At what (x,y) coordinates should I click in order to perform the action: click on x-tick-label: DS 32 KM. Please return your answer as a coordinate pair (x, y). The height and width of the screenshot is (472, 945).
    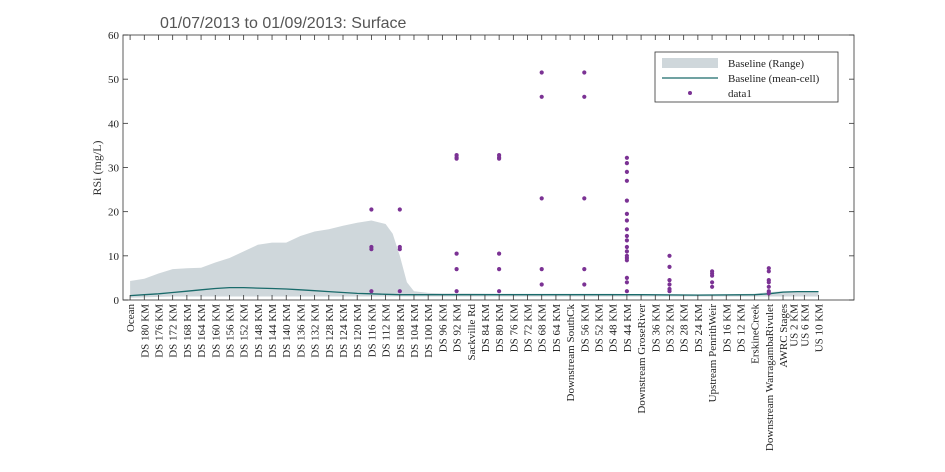
    Looking at the image, I should click on (671, 328).